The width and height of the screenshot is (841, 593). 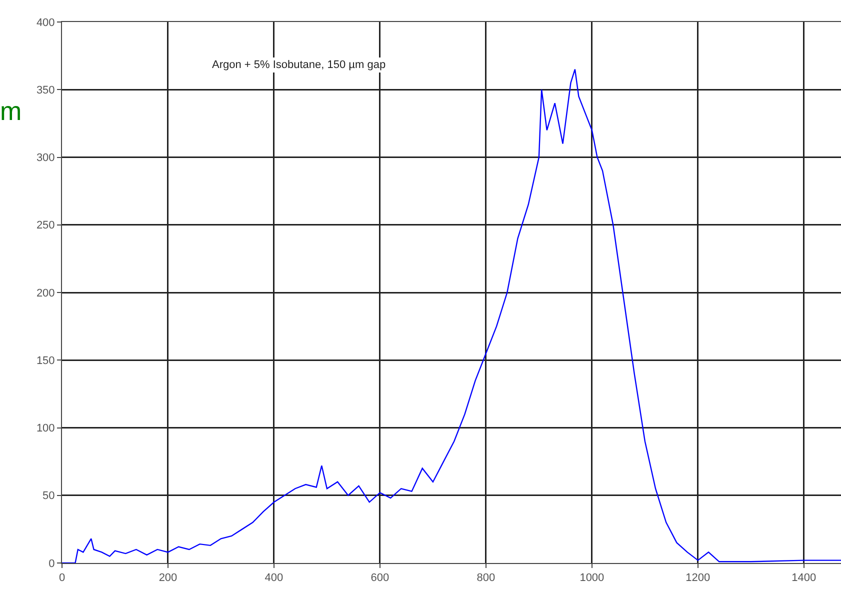 What do you see at coordinates (45, 226) in the screenshot?
I see `y-tick-label: 250` at bounding box center [45, 226].